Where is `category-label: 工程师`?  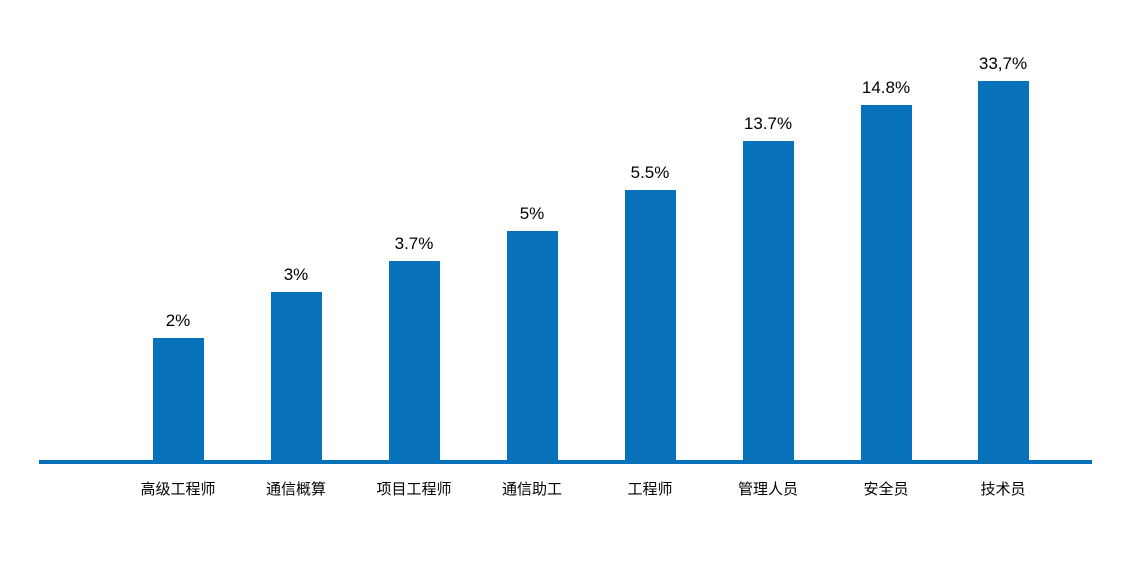 category-label: 工程师 is located at coordinates (650, 489).